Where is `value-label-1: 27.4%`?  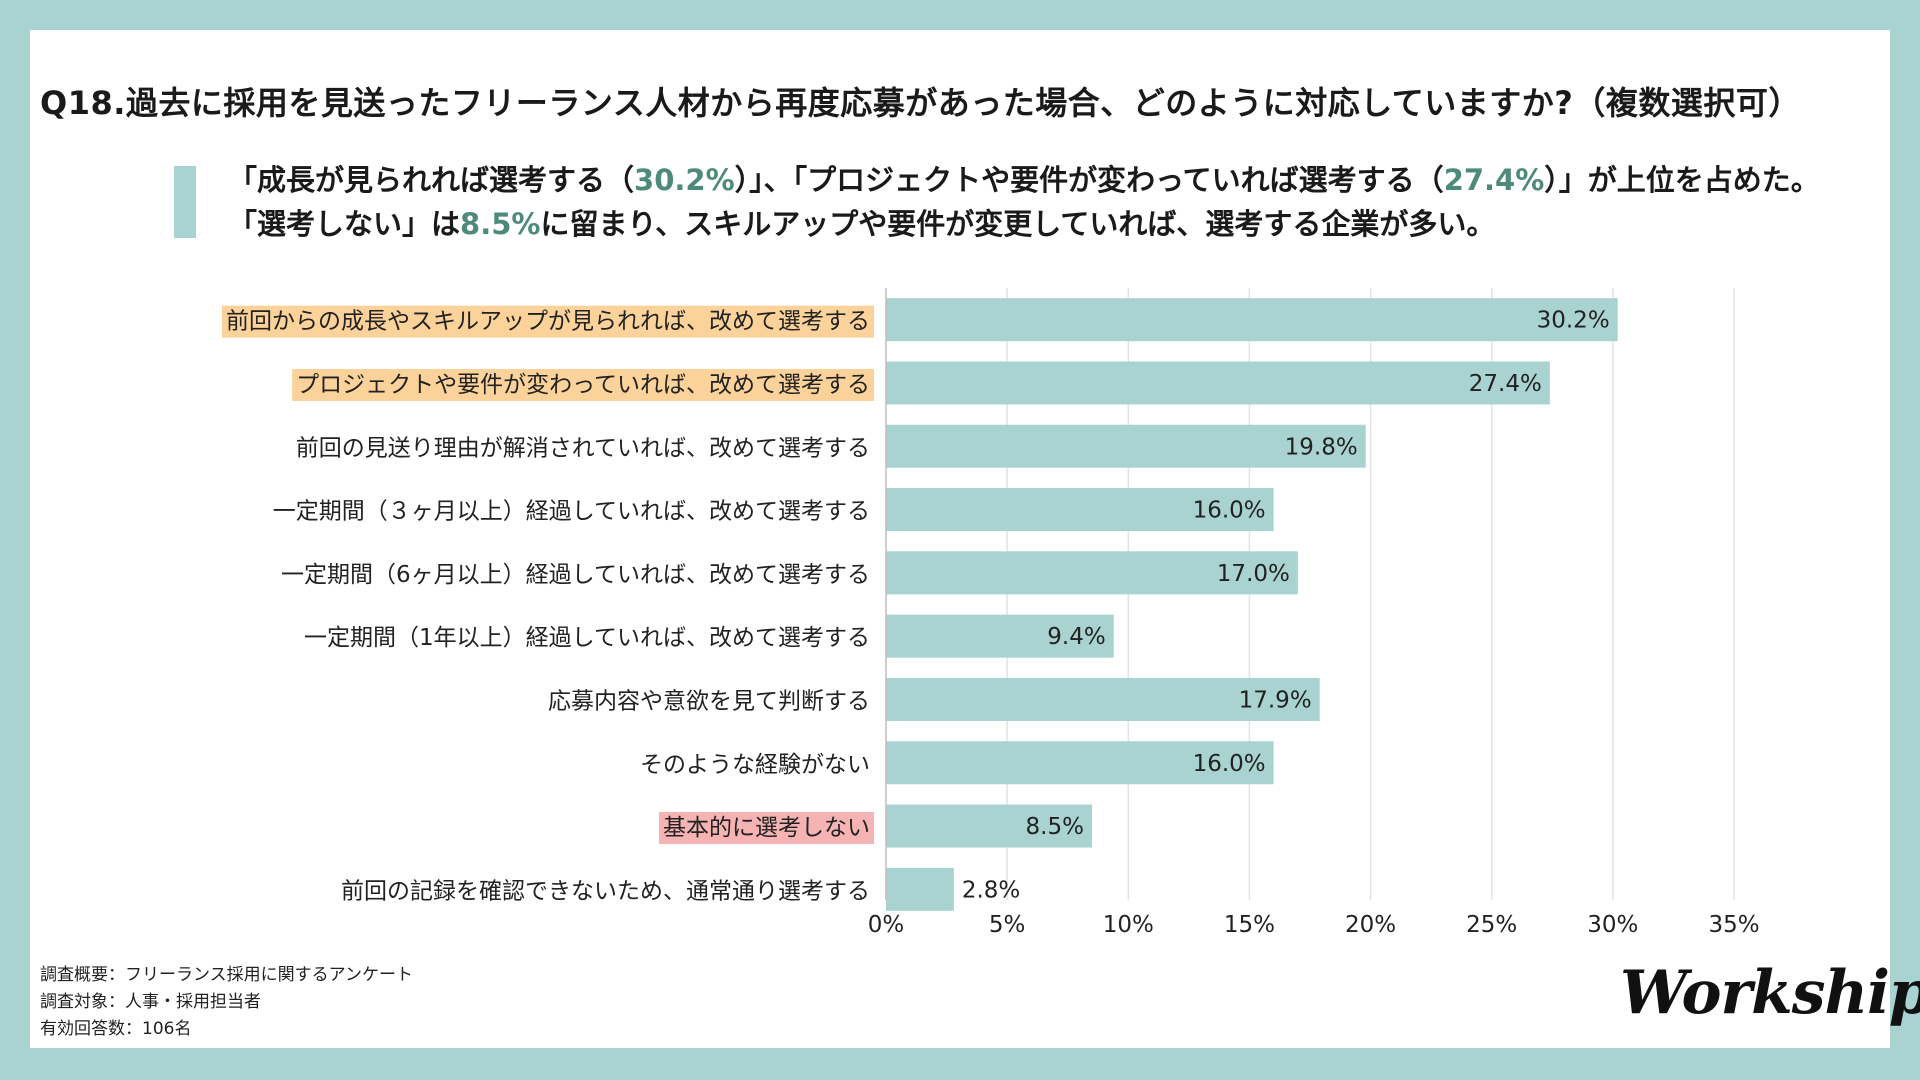
value-label-1: 27.4% is located at coordinates (1505, 384).